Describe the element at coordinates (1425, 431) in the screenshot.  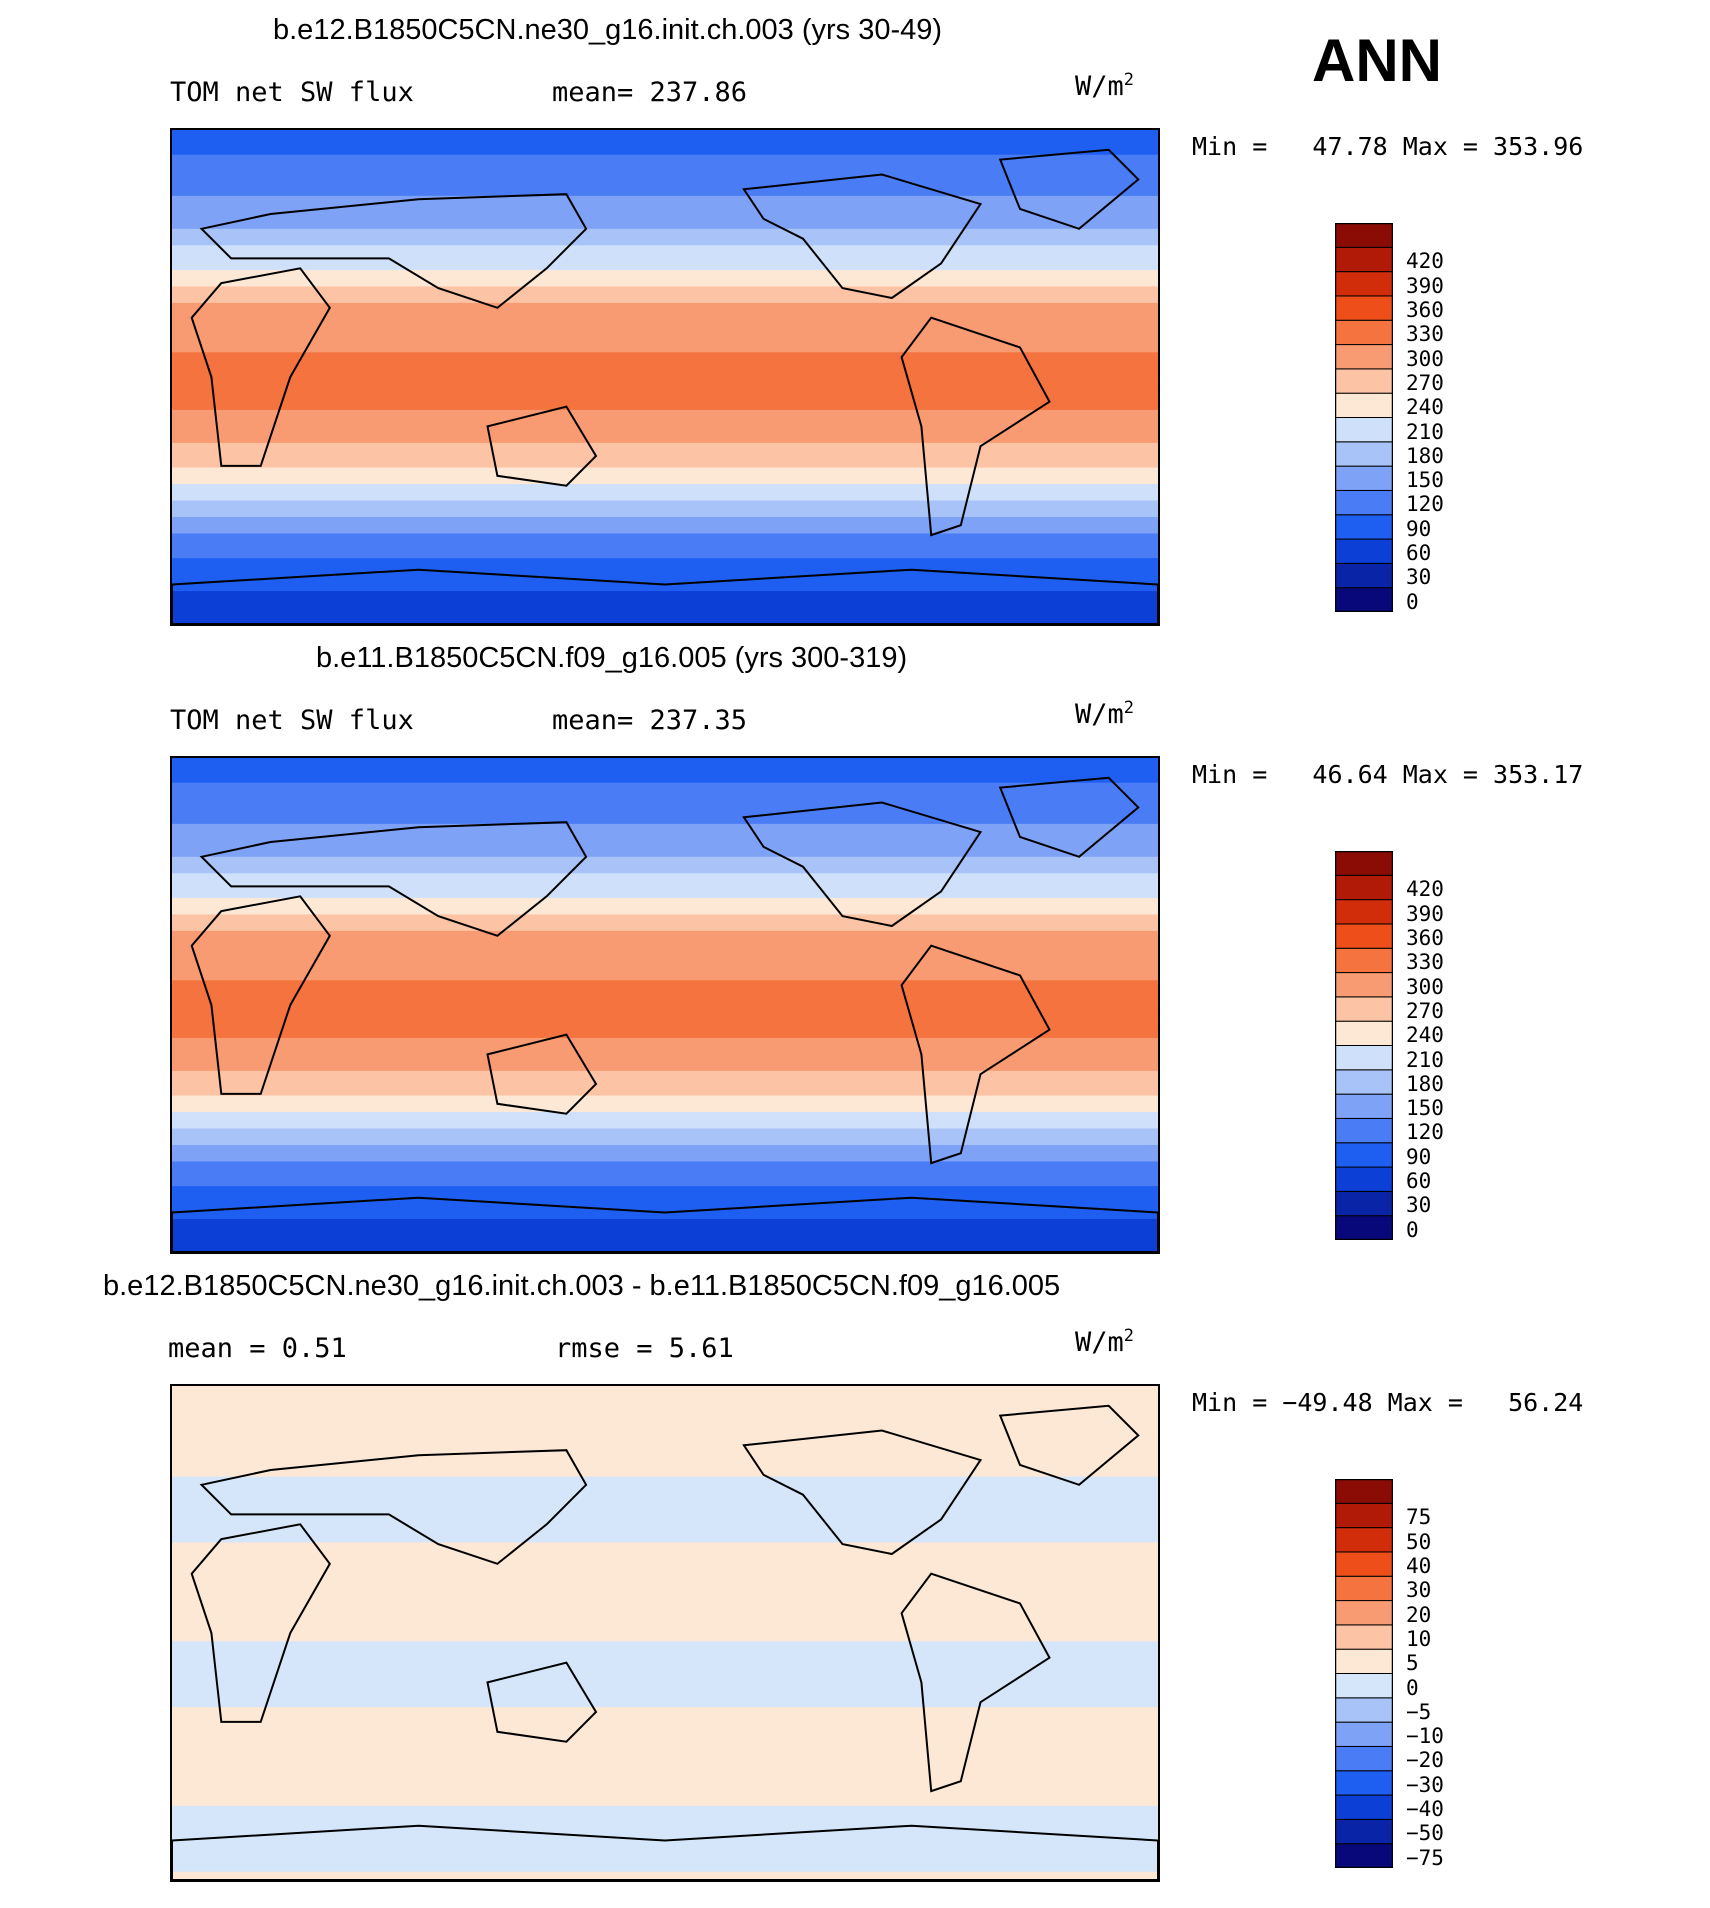
I see `colorbar-tick-label: 210` at that location.